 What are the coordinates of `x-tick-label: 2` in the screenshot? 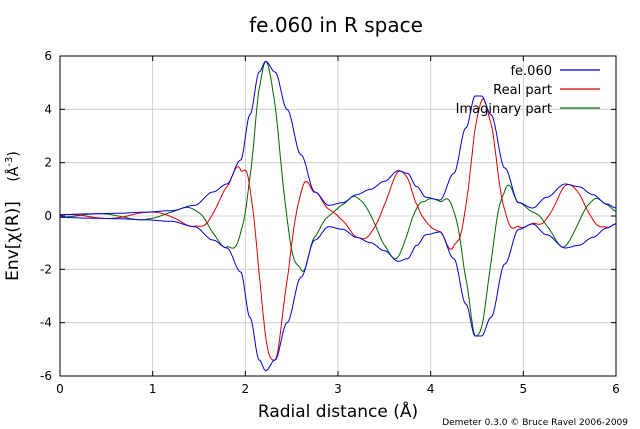 It's located at (246, 389).